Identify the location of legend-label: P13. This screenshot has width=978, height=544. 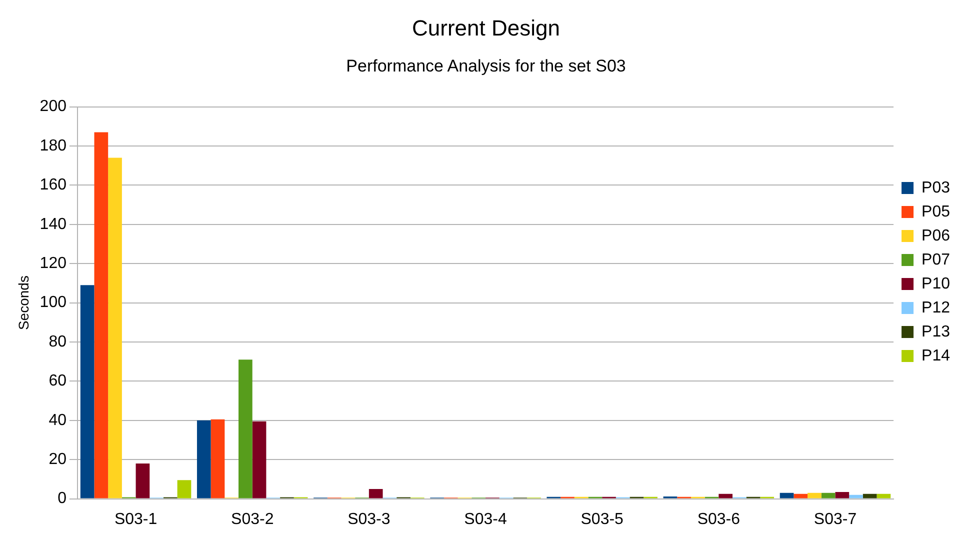
(936, 331).